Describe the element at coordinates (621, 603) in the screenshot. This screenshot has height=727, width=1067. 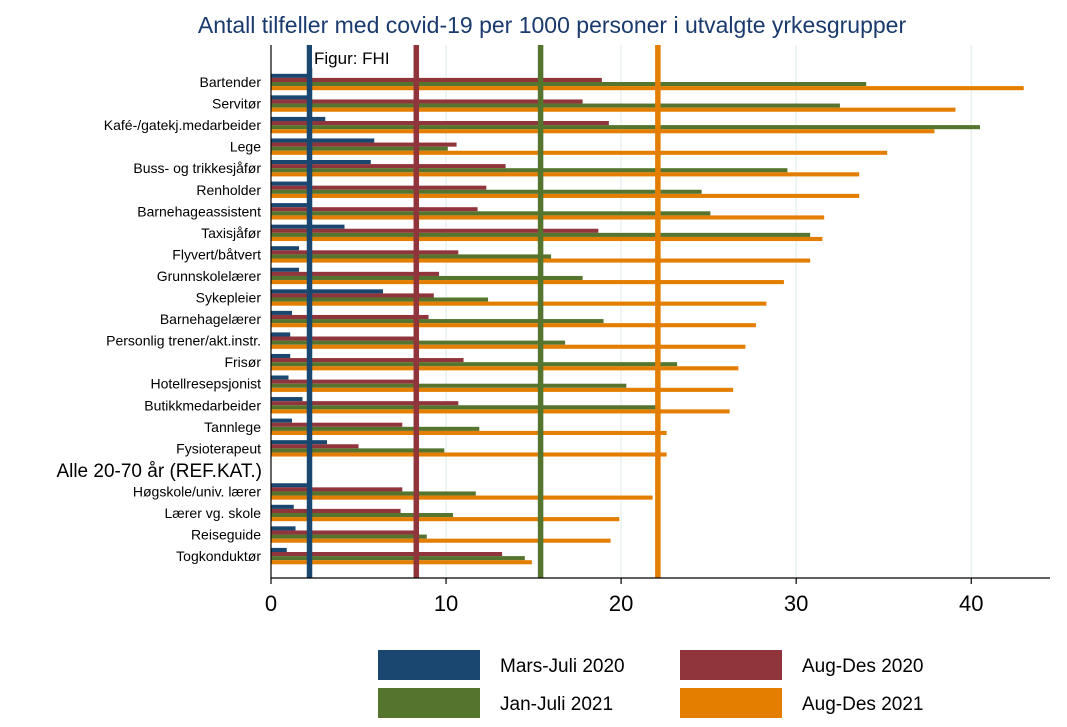
I see `x-tick-label: 20` at that location.